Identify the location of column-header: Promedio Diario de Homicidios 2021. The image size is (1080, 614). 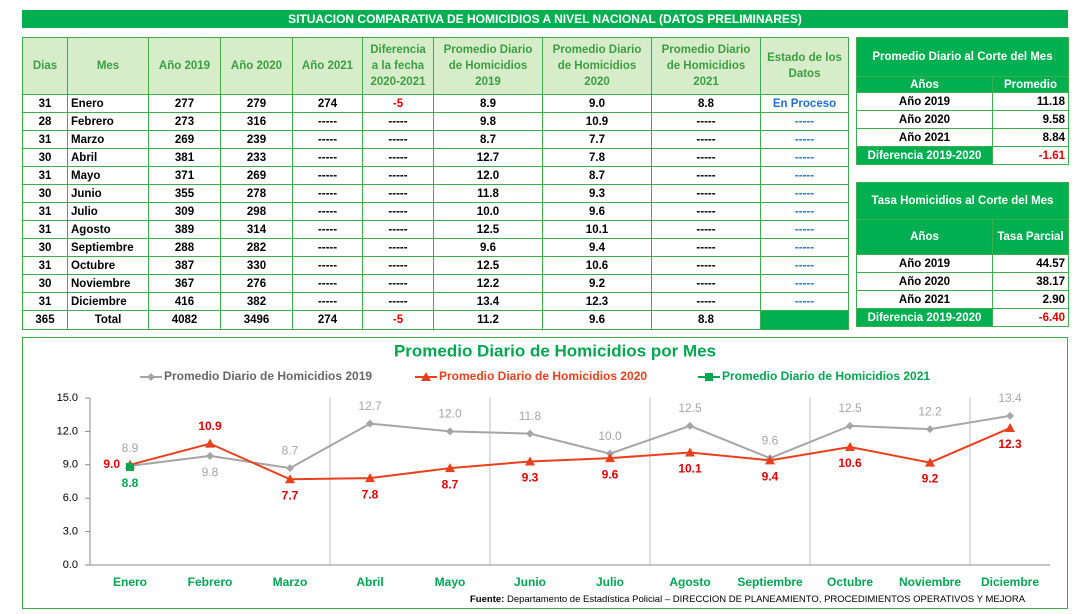
(706, 66).